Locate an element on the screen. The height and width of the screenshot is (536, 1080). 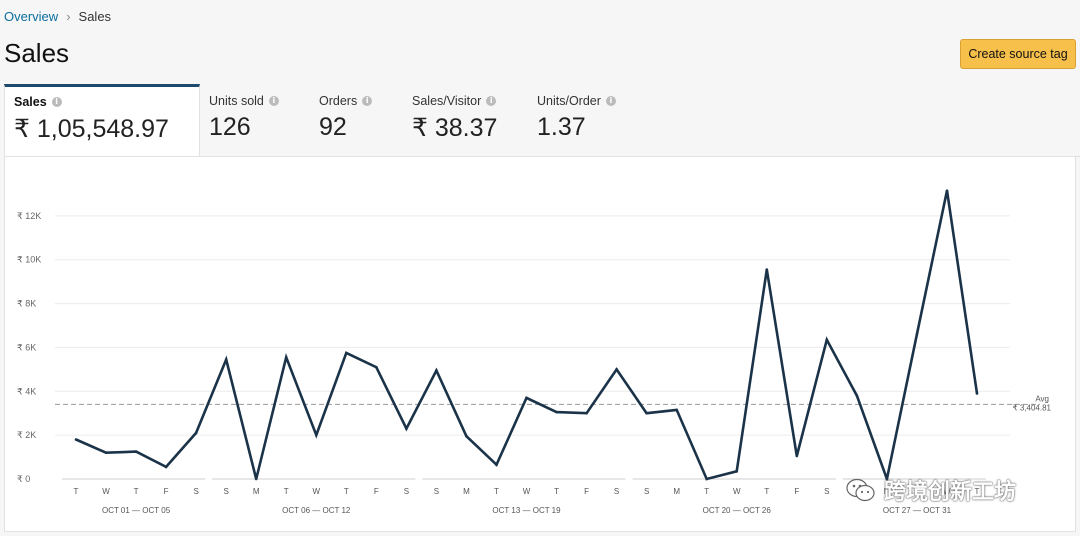
tab-label: Units/Order is located at coordinates (569, 101).